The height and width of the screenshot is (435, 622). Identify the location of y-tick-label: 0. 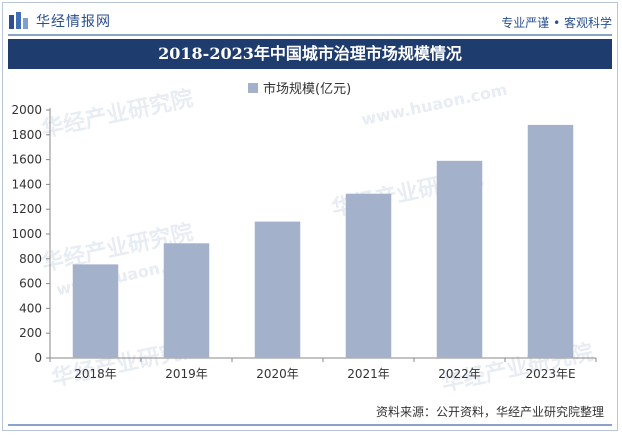
(38, 358).